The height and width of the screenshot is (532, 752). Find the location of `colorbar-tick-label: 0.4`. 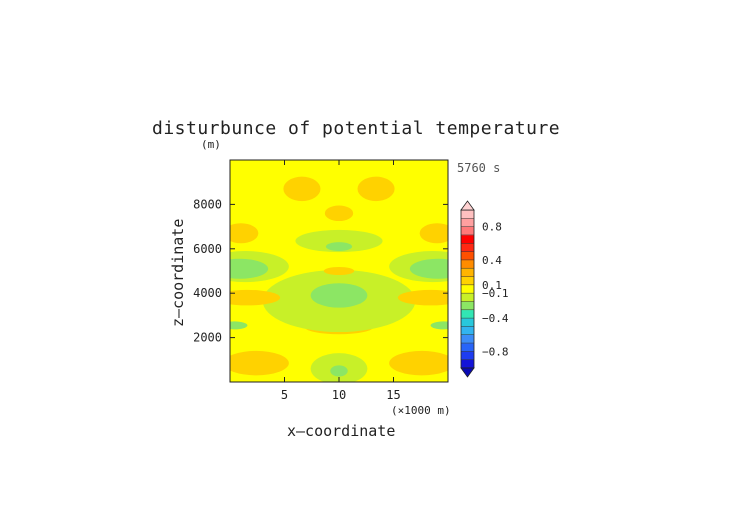

colorbar-tick-label: 0.4 is located at coordinates (492, 260).